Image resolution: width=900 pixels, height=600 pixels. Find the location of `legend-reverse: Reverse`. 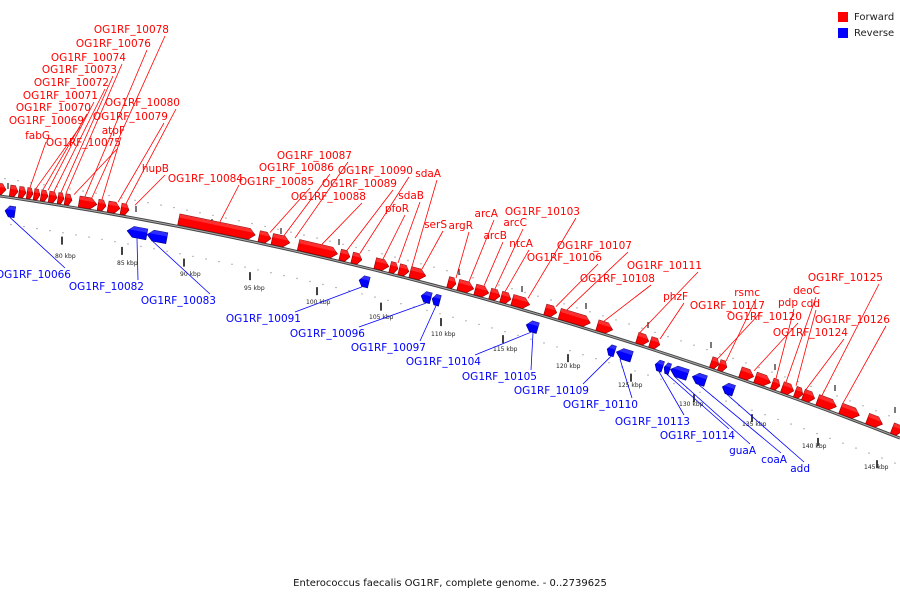

legend-reverse: Reverse is located at coordinates (866, 33).